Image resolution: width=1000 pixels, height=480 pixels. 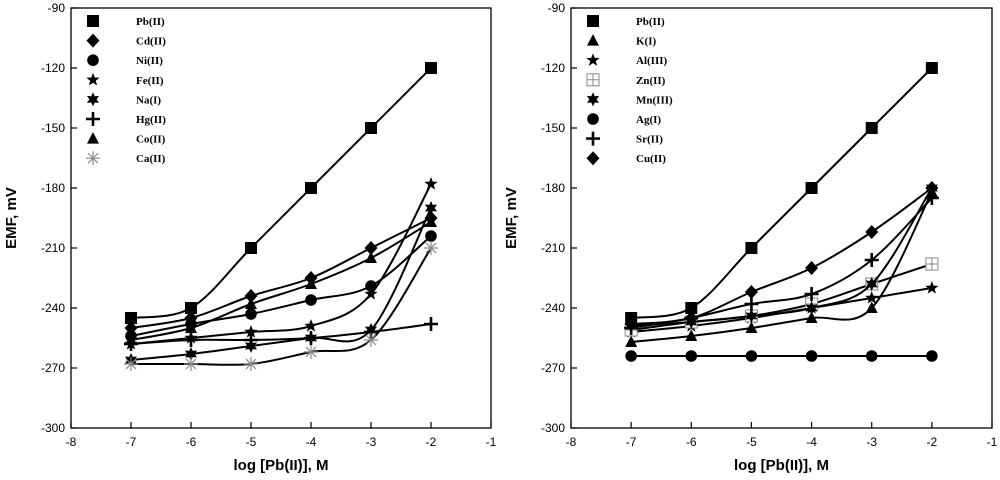 I want to click on panel-1-series-nai-point, so click(x=431, y=208).